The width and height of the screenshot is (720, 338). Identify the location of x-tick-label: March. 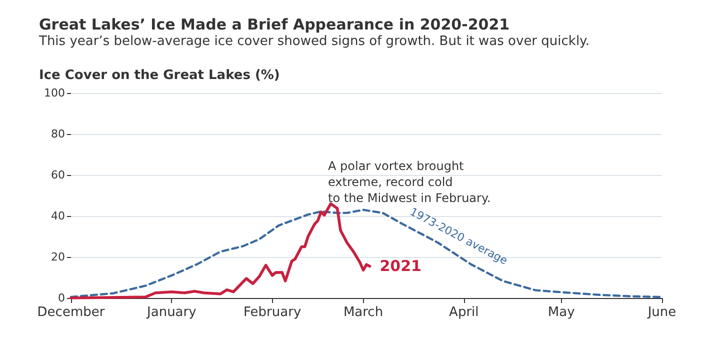
(363, 312).